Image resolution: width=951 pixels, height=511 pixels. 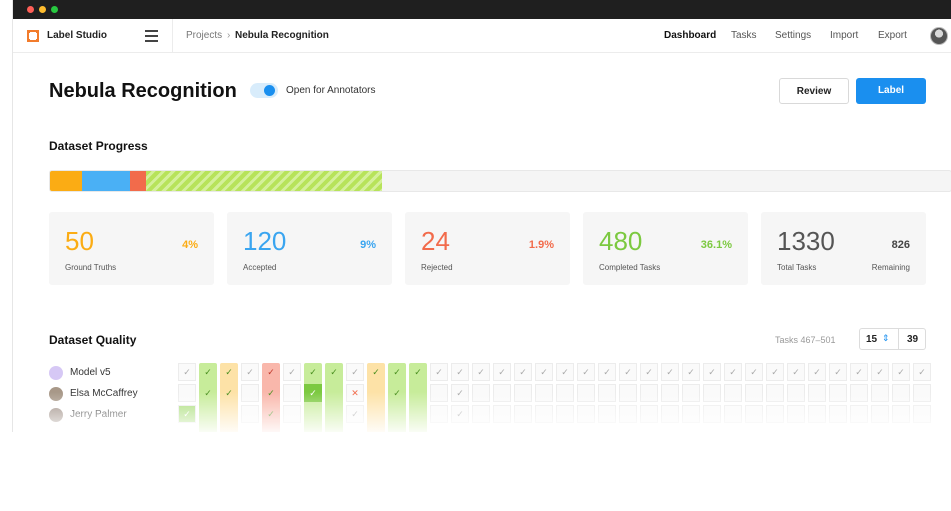 What do you see at coordinates (744, 35) in the screenshot?
I see `nav-tasks: Tasks` at bounding box center [744, 35].